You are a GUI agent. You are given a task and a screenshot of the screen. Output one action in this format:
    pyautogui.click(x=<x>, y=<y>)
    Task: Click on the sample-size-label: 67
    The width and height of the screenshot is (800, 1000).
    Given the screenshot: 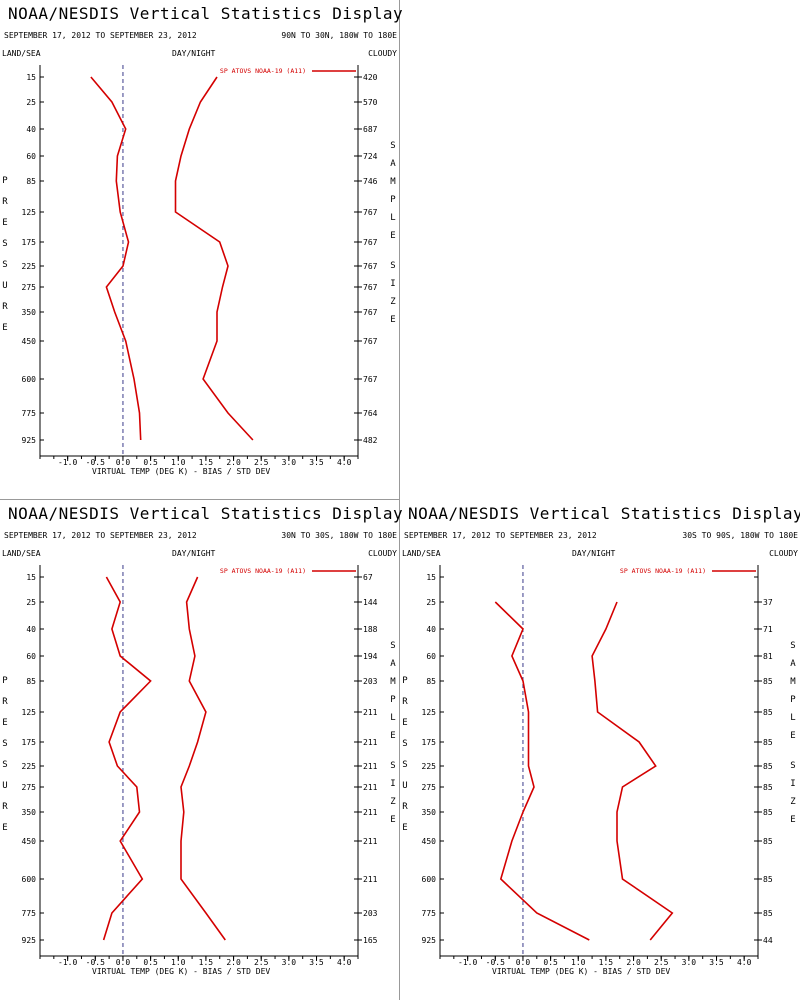 What is the action you would take?
    pyautogui.click(x=368, y=577)
    